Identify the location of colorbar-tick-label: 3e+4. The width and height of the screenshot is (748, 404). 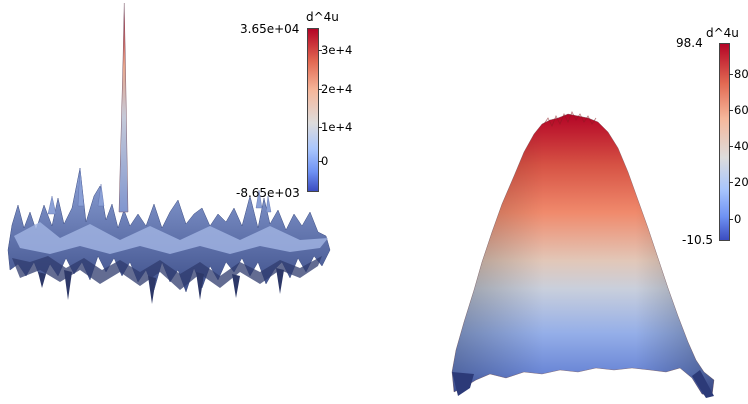
(337, 50).